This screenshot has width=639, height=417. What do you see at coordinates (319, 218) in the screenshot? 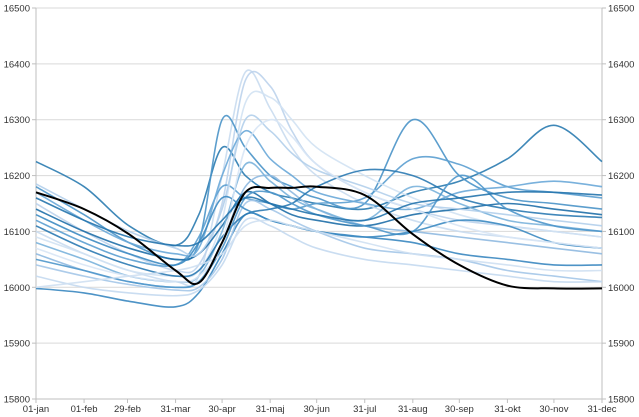
I see `series-line-s19` at bounding box center [319, 218].